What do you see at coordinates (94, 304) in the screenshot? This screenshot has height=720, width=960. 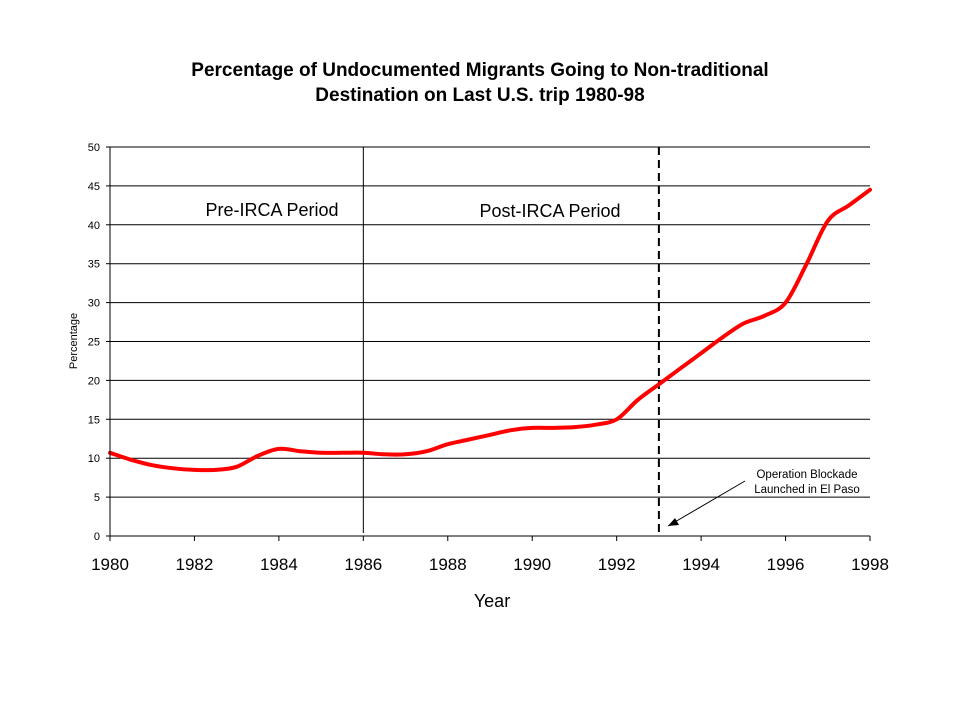 I see `y-tick-label-30: 30` at bounding box center [94, 304].